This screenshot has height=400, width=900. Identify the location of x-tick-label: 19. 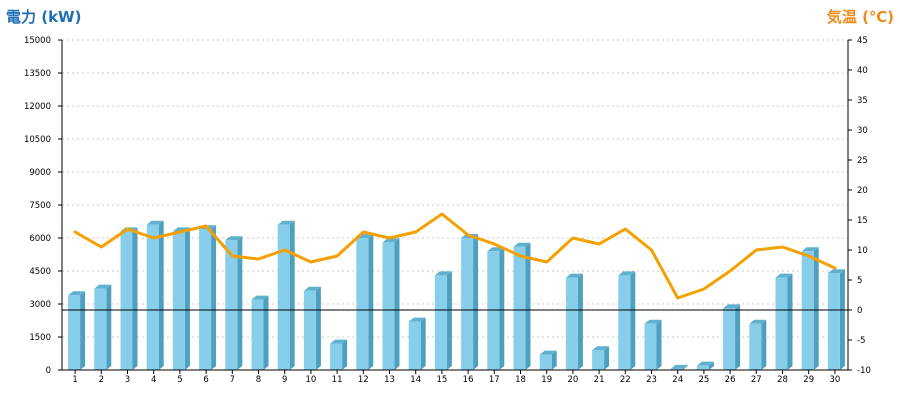
(546, 380).